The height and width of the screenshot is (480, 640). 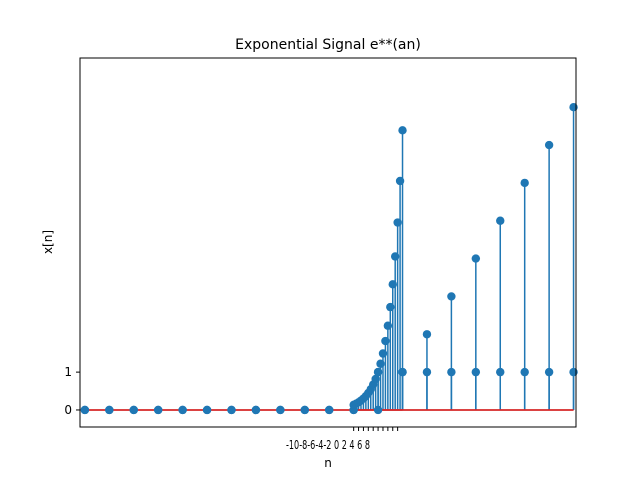 What do you see at coordinates (72, 391) in the screenshot?
I see `y-ticks: 01` at bounding box center [72, 391].